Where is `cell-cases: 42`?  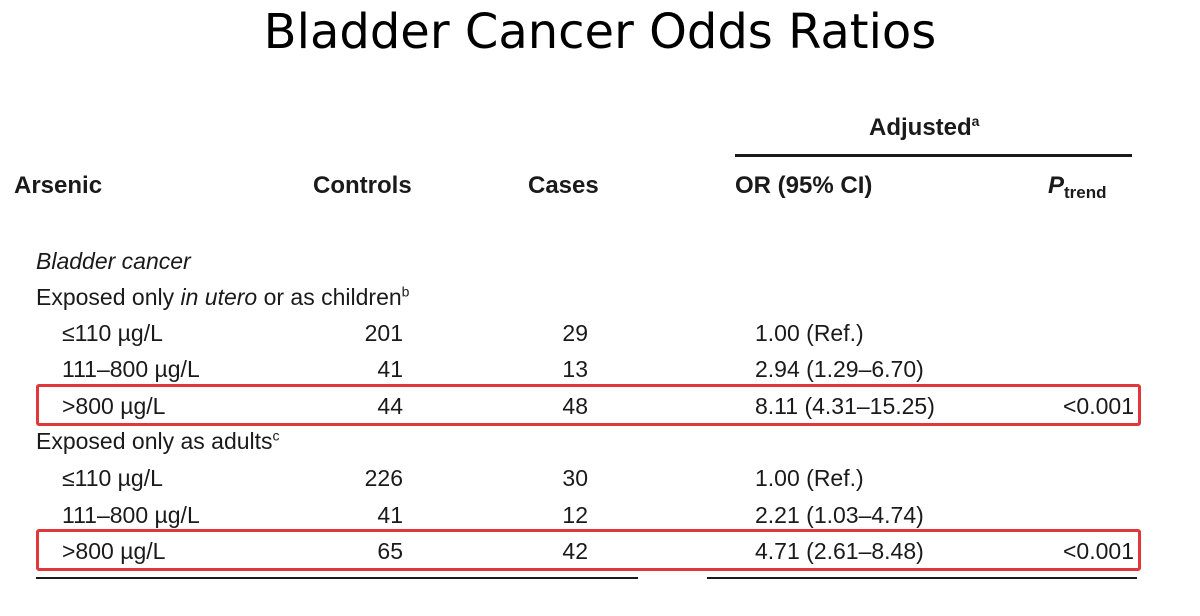
cell-cases: 42 is located at coordinates (575, 551).